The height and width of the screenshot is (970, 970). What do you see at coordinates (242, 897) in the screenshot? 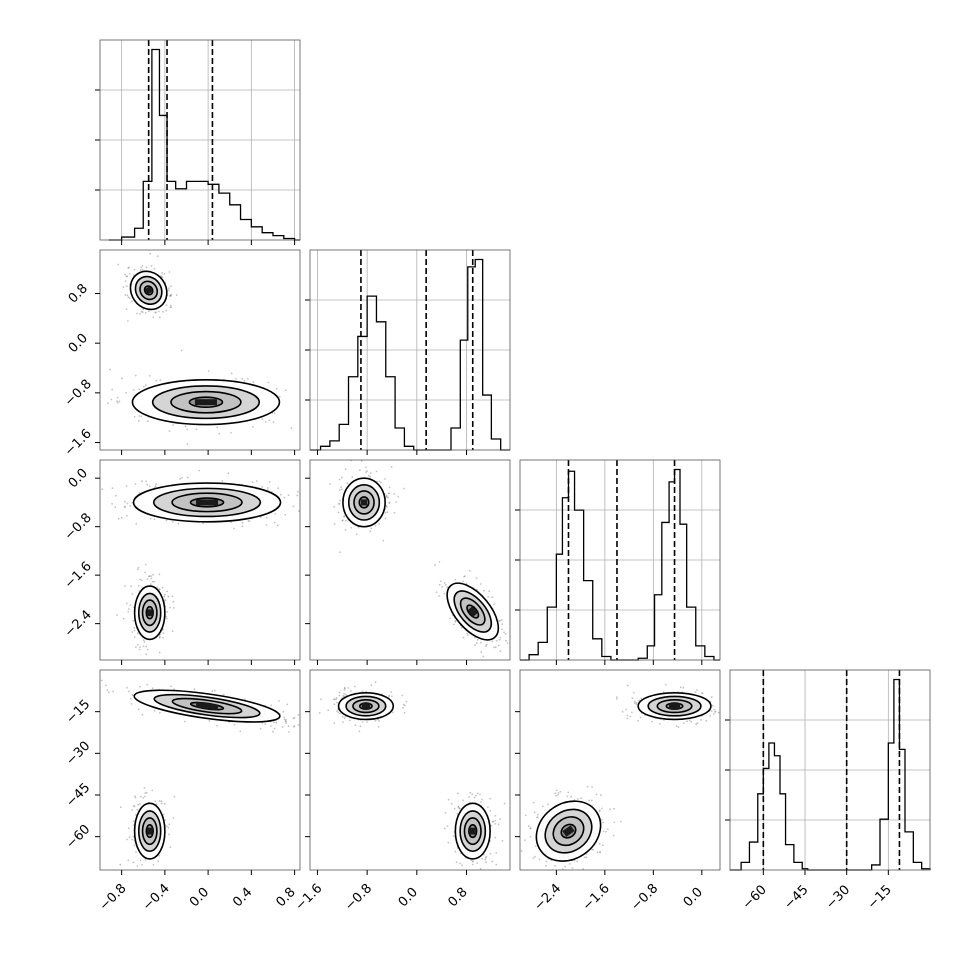
I see `x-tick-label: 0.4` at bounding box center [242, 897].